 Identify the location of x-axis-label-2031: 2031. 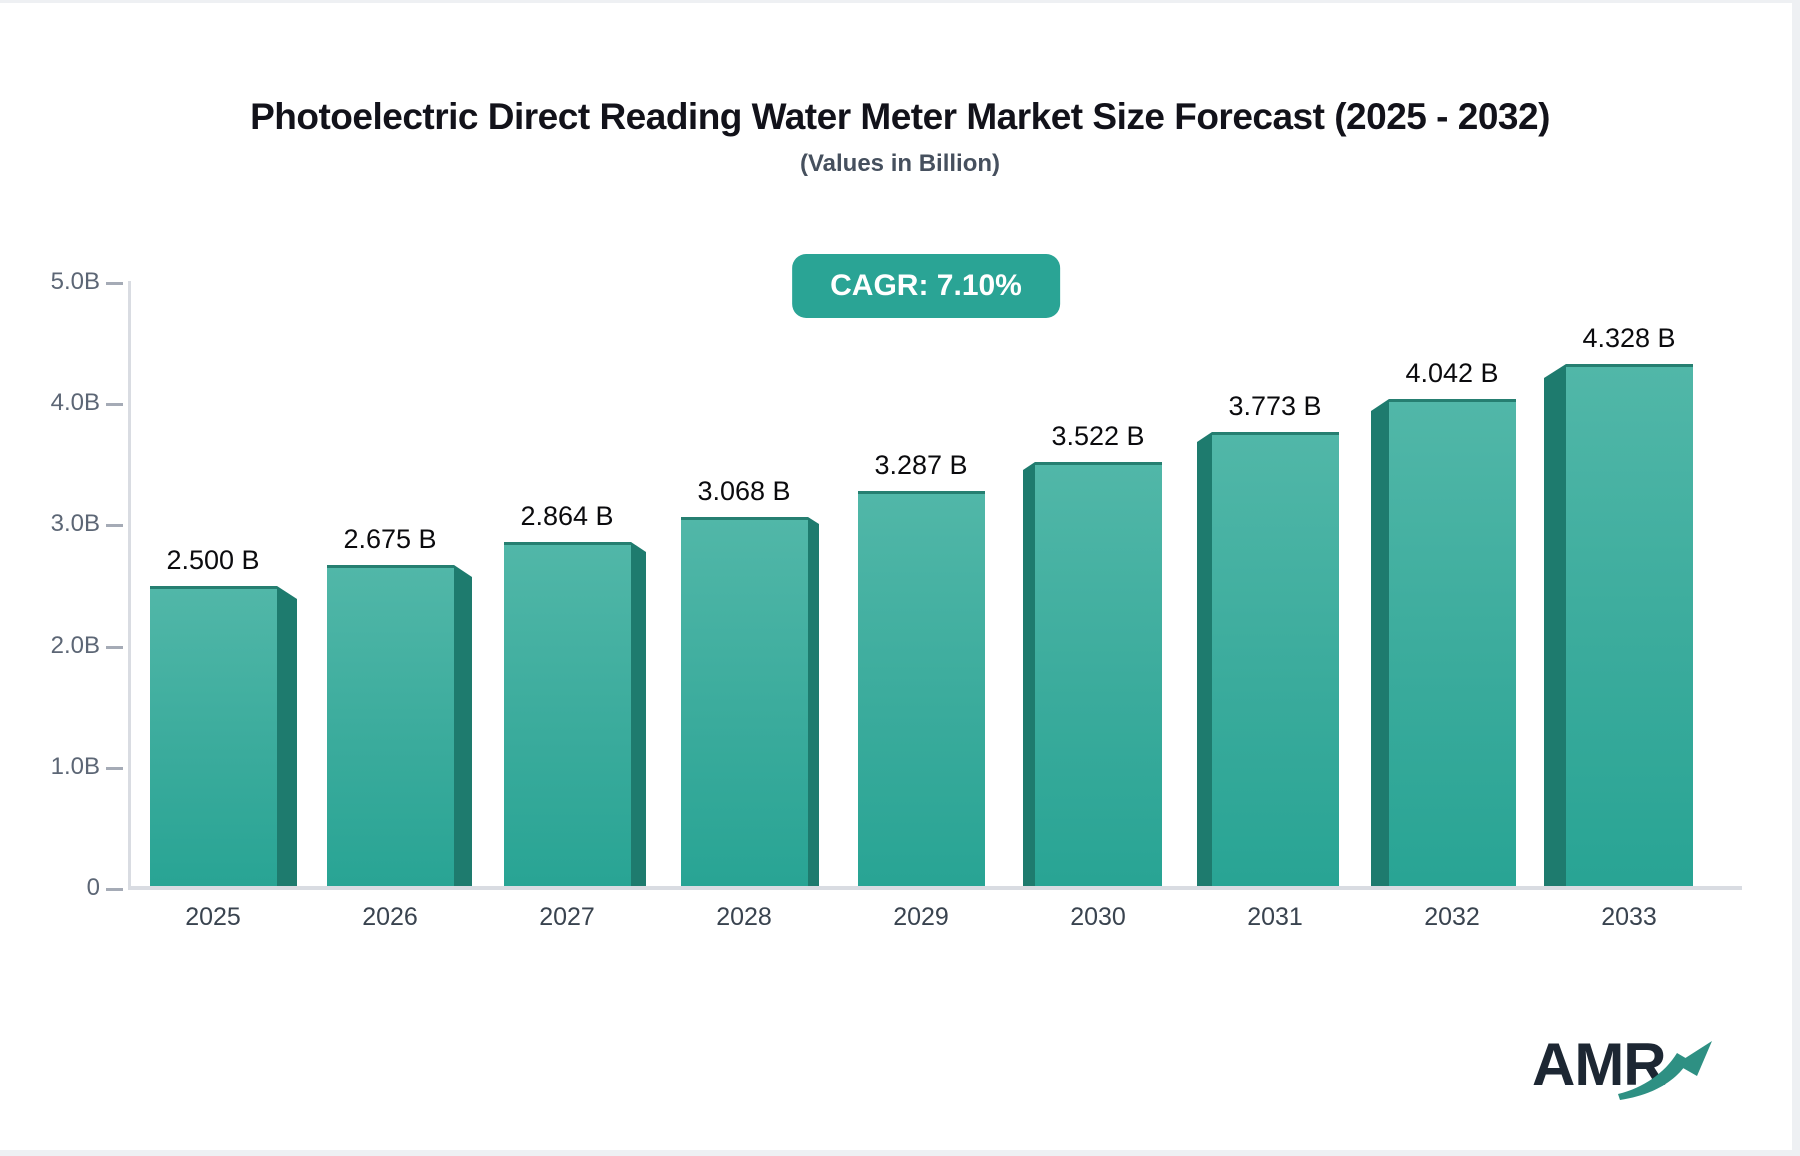
(1275, 917).